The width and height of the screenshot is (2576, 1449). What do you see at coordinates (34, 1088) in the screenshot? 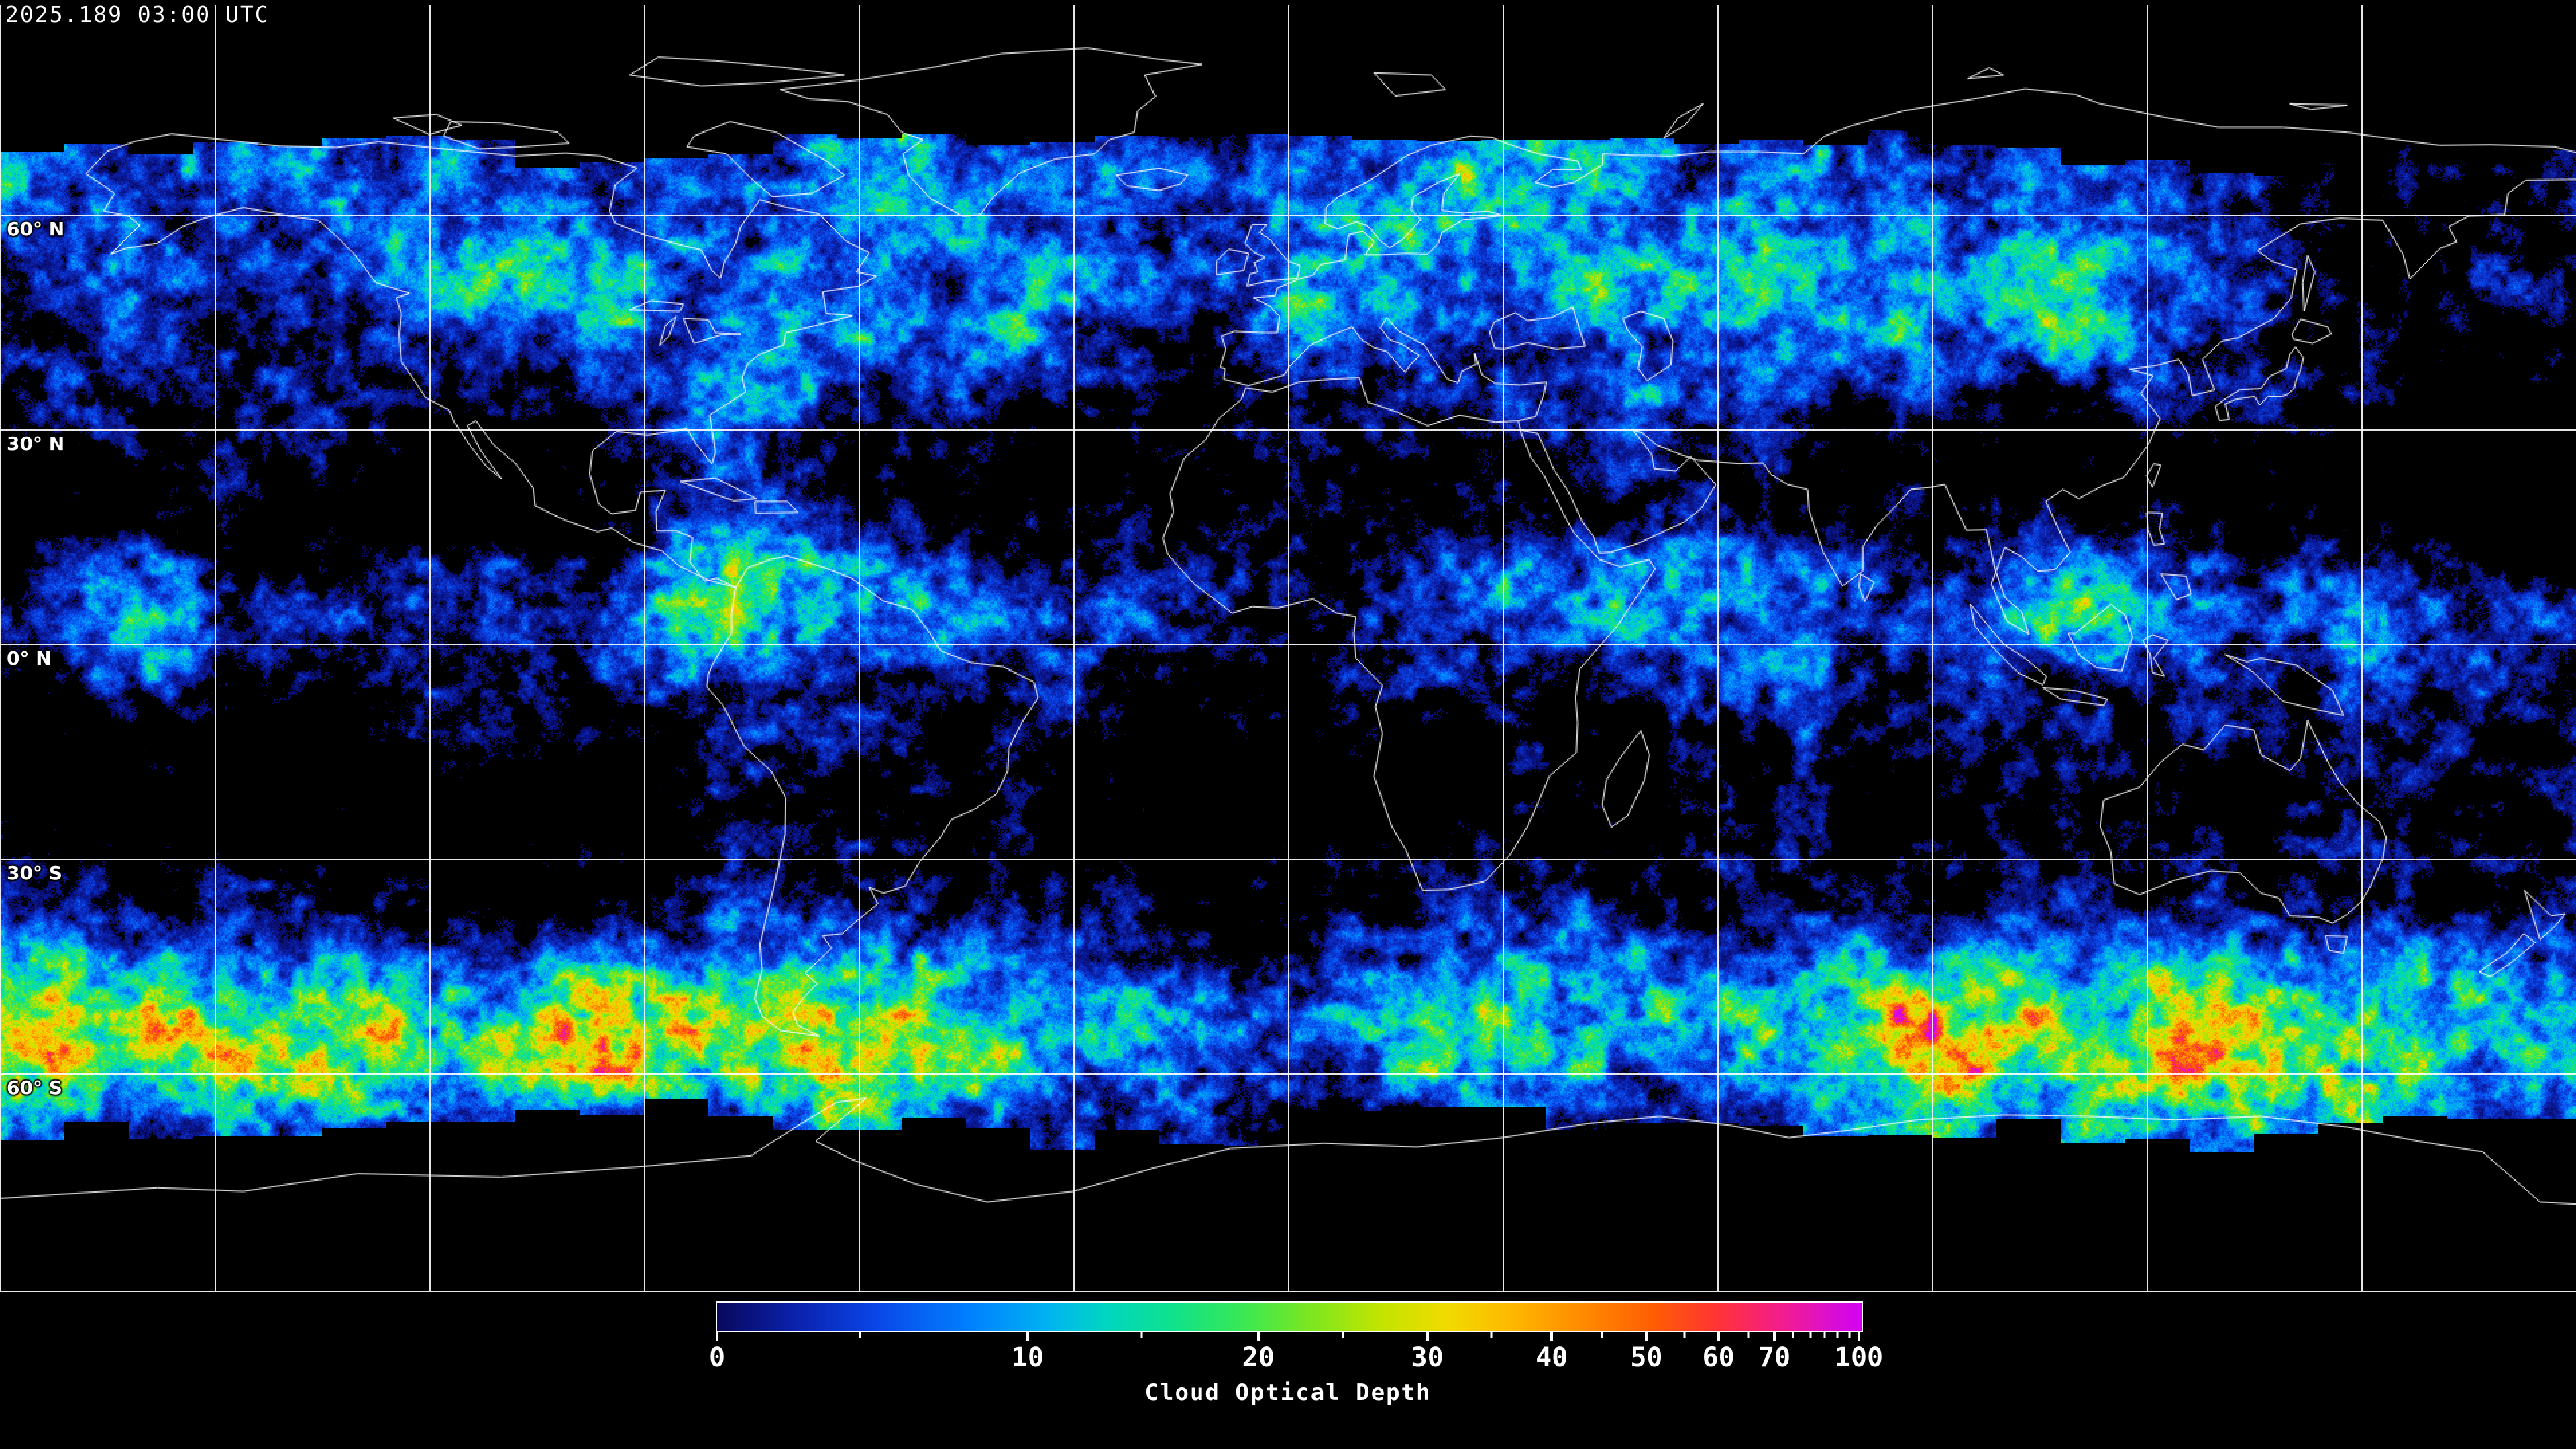
I see `latitude-label: 60° S` at bounding box center [34, 1088].